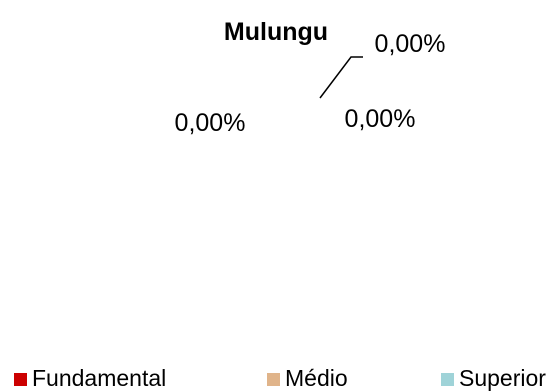 The image size is (558, 391). I want to click on leader-line-superior, so click(341, 77).